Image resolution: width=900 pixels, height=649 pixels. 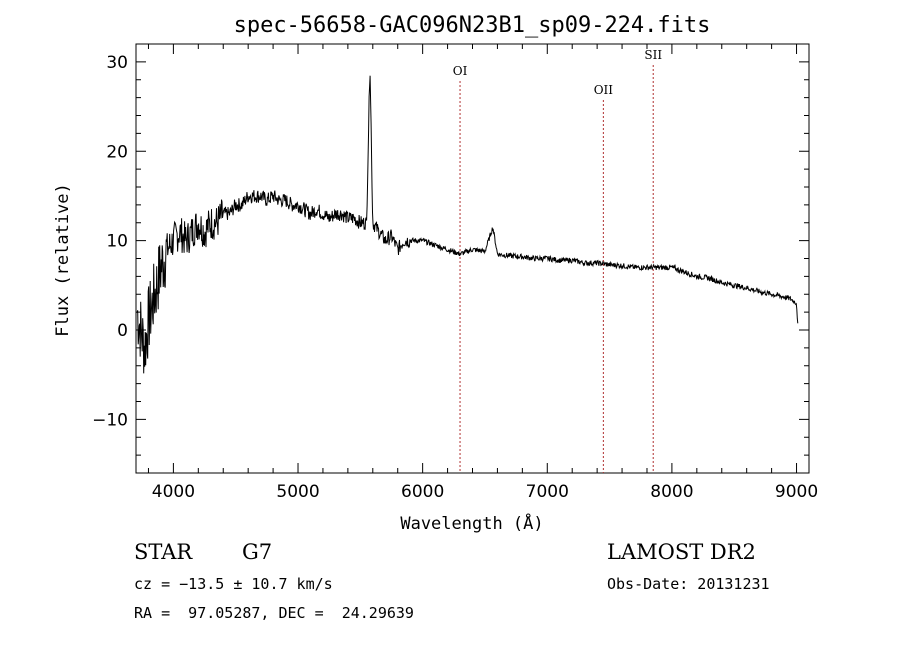 What do you see at coordinates (117, 152) in the screenshot?
I see `y-tick-label: 20` at bounding box center [117, 152].